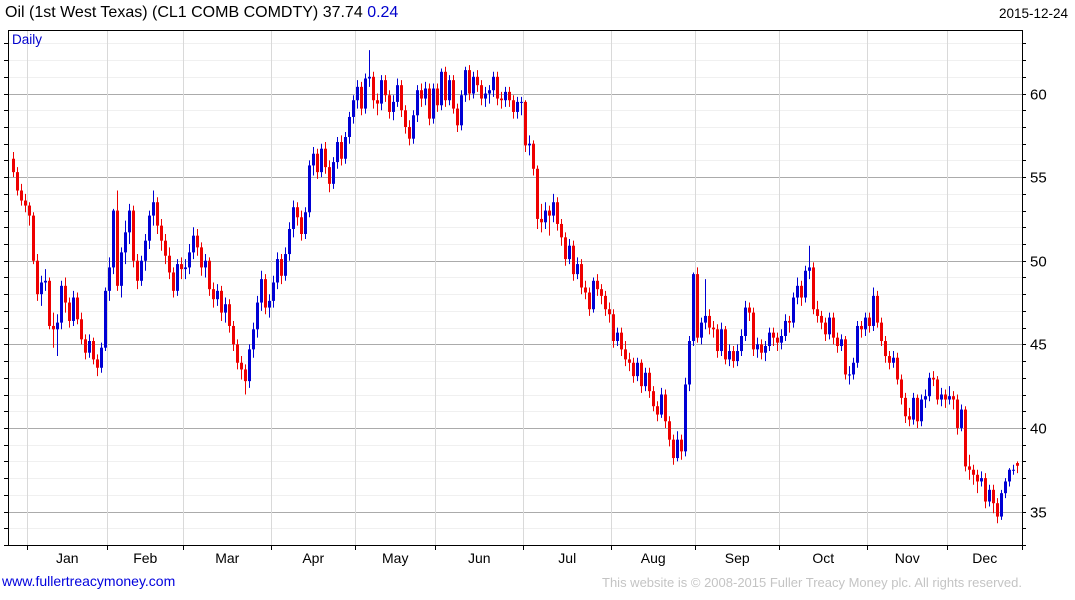  I want to click on interval-label: Daily, so click(27, 39).